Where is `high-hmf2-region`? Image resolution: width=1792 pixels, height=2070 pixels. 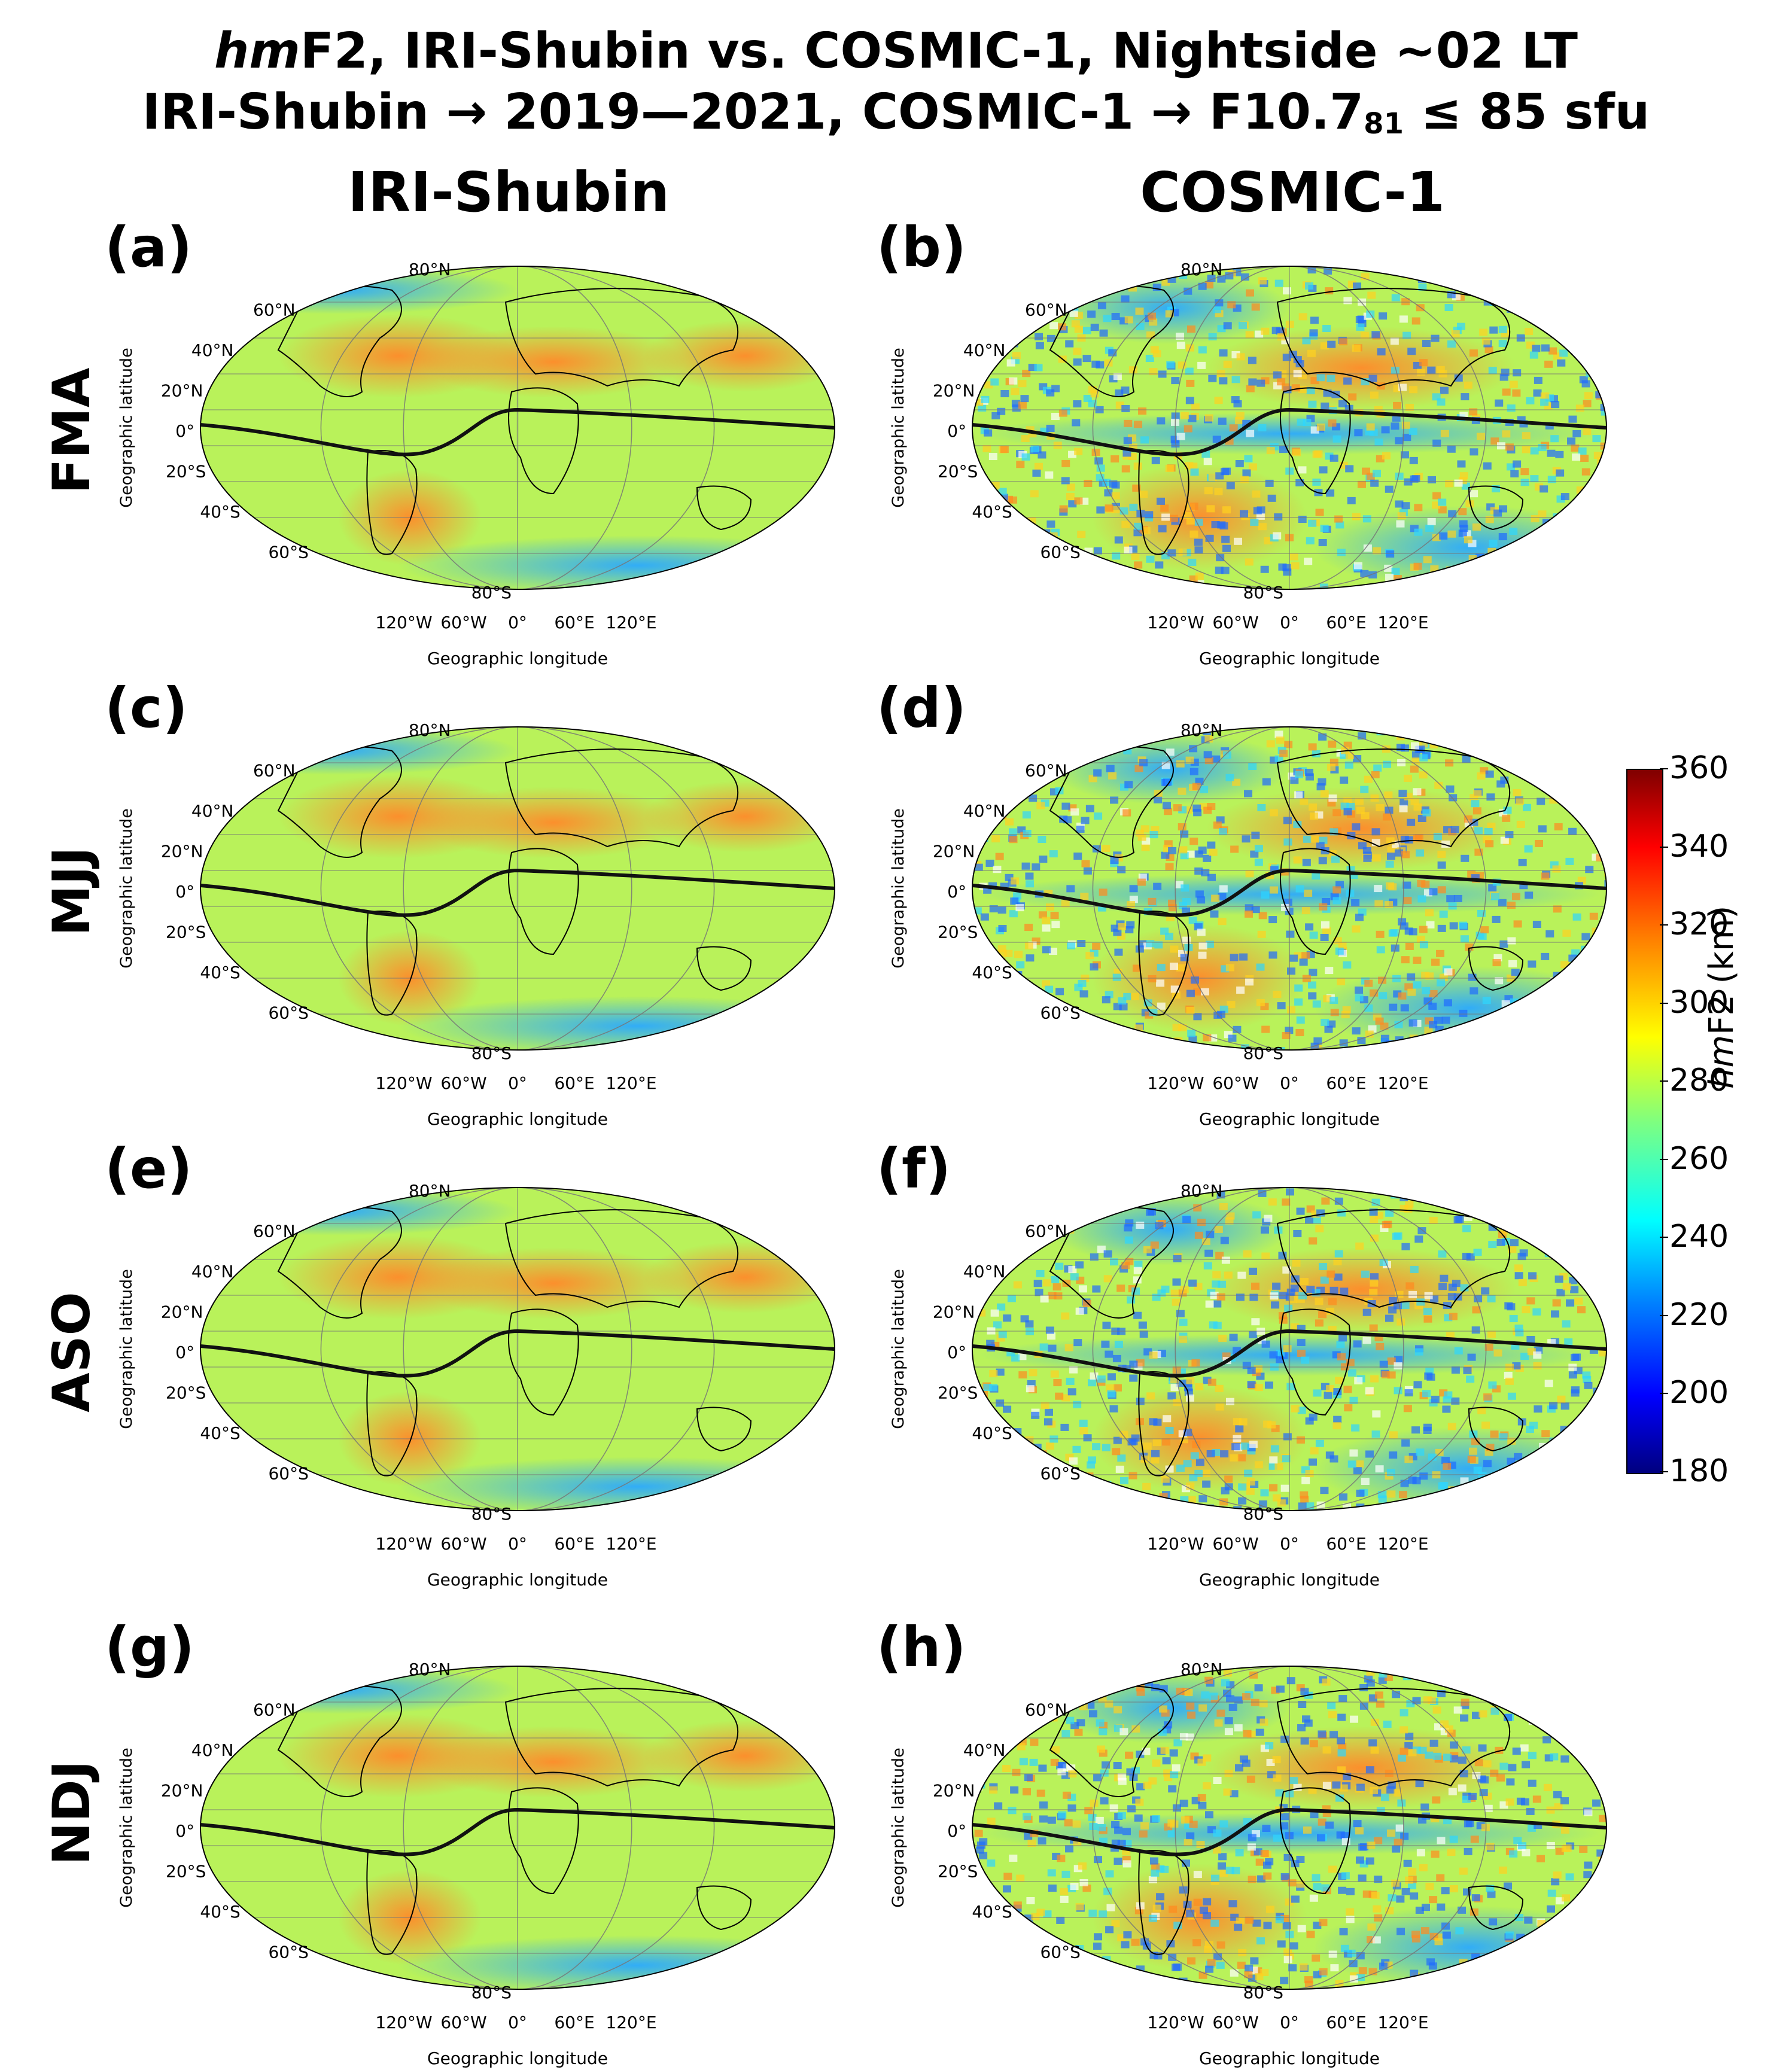
high-hmf2-region is located at coordinates (1361, 1768).